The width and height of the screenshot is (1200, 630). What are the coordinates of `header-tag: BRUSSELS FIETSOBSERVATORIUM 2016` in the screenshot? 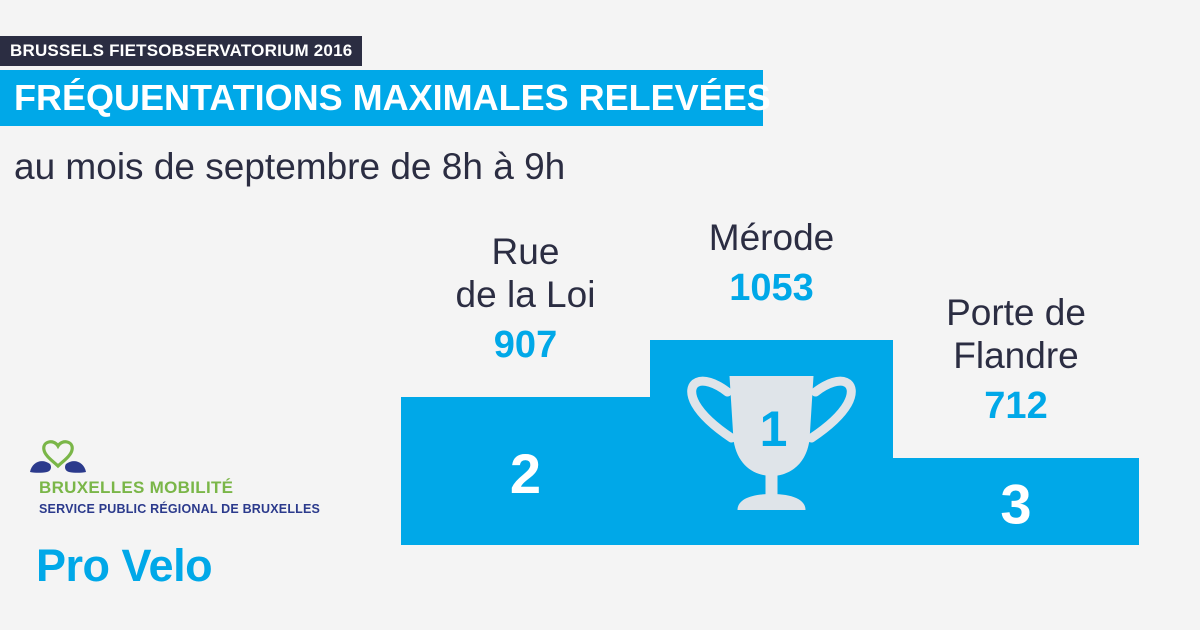 It's located at (181, 51).